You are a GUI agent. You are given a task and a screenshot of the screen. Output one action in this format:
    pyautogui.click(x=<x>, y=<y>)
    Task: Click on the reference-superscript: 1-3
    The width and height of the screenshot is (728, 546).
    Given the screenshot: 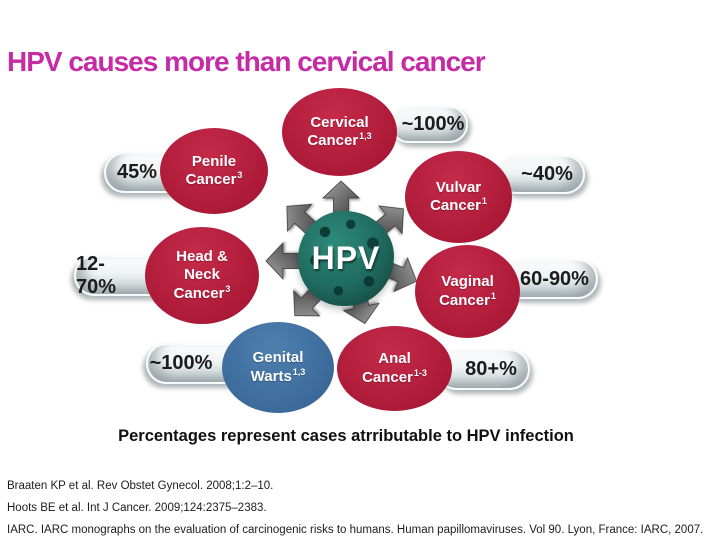 What is the action you would take?
    pyautogui.click(x=420, y=372)
    